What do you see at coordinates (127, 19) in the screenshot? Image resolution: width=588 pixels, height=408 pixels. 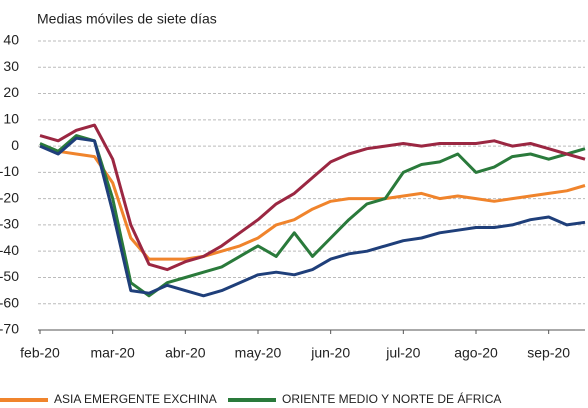 I see `chart-title: Medias móviles de siete días` at bounding box center [127, 19].